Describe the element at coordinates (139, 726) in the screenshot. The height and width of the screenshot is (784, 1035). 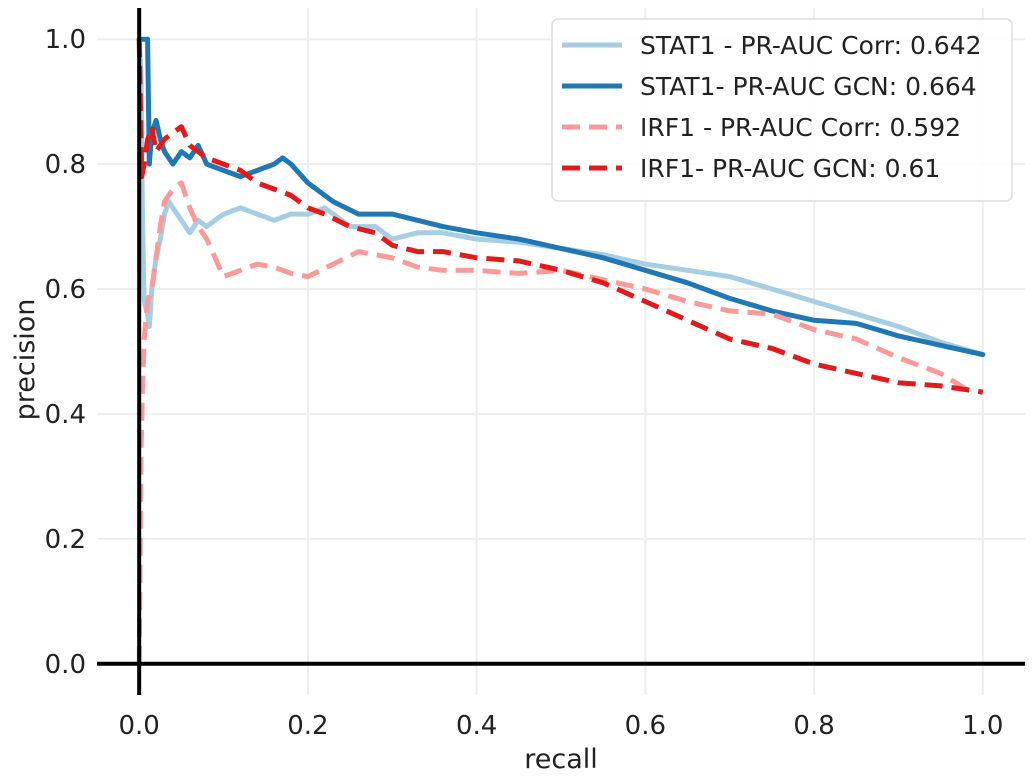
I see `x-tick-label: 0.0` at that location.